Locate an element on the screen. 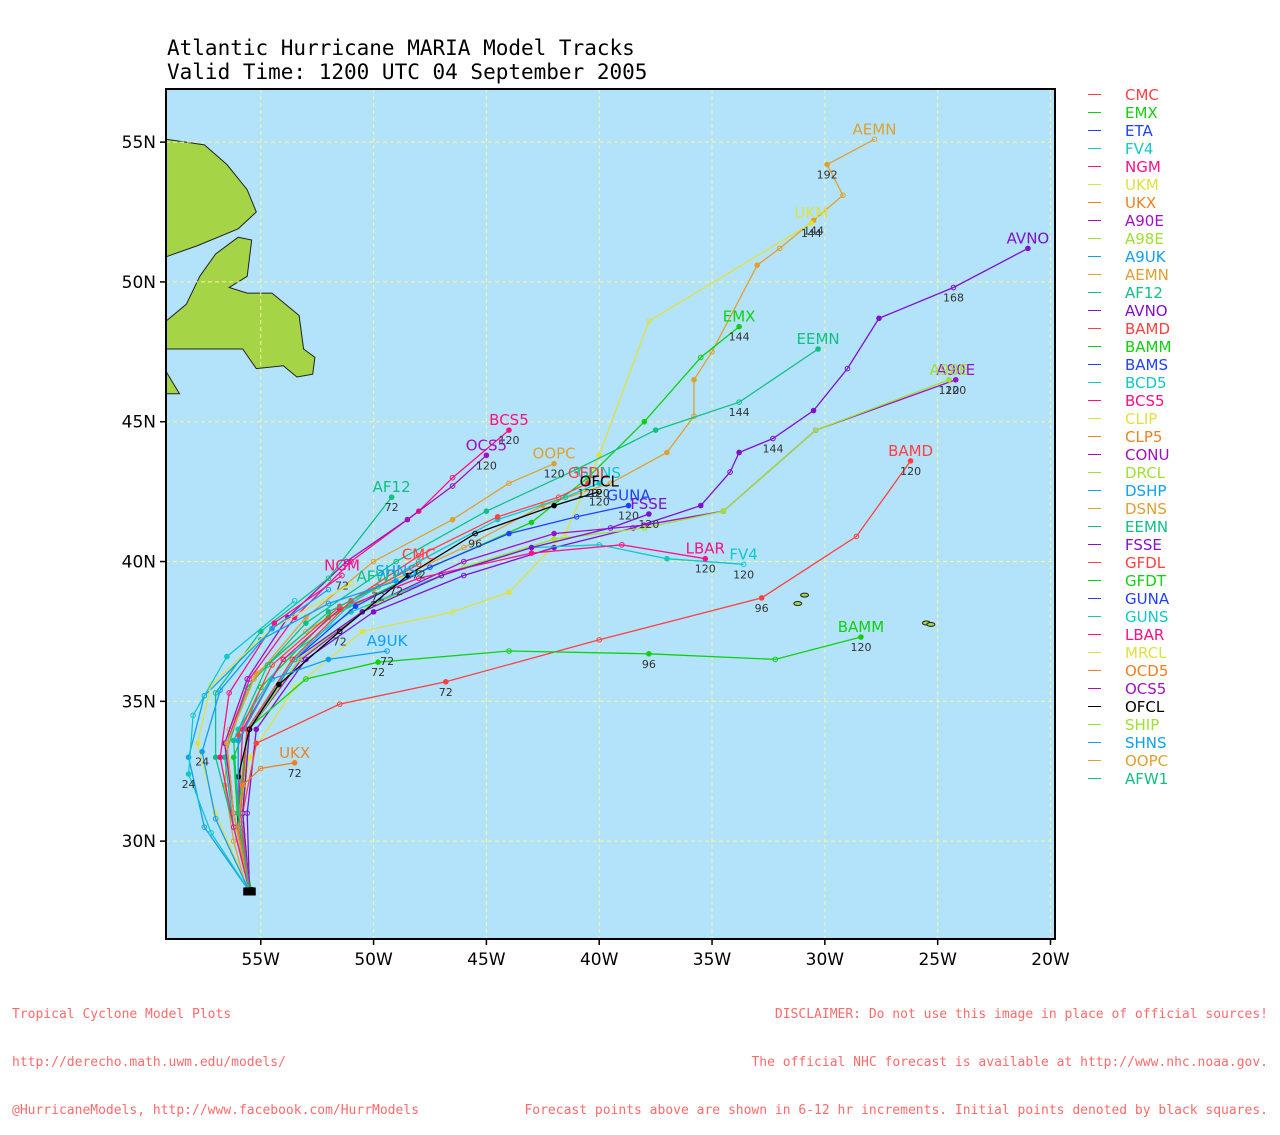 This screenshot has width=1280, height=1135. track-name-label: AFW1 is located at coordinates (377, 577).